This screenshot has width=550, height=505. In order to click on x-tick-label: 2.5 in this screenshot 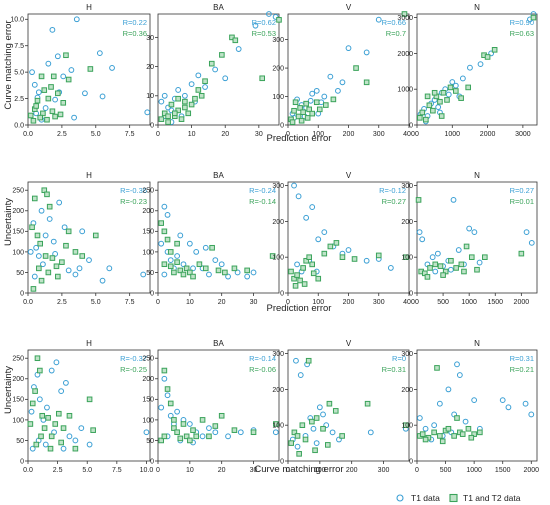, I will do `click(62, 134)`.